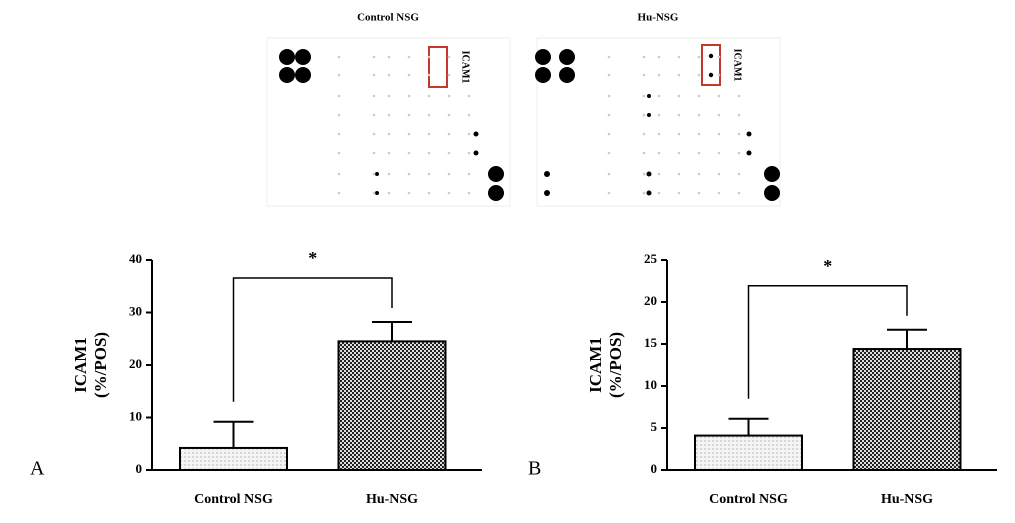 The image size is (1015, 523). What do you see at coordinates (388, 18) in the screenshot?
I see `blot-title: Control NSG` at bounding box center [388, 18].